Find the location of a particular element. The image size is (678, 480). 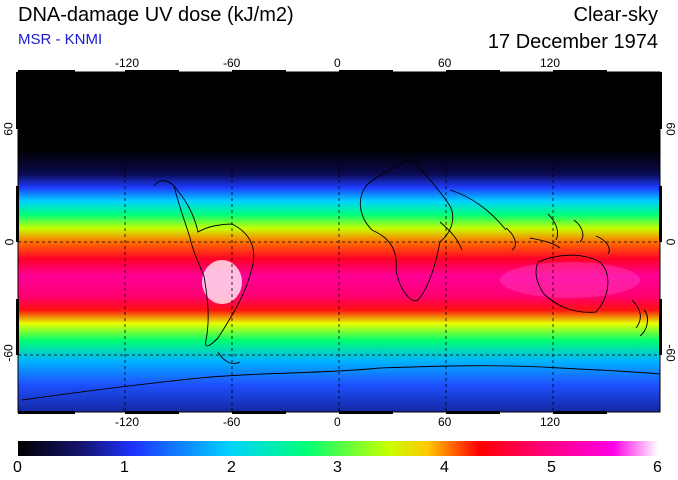

lon-tick-top-0: -120 is located at coordinates (127, 63).